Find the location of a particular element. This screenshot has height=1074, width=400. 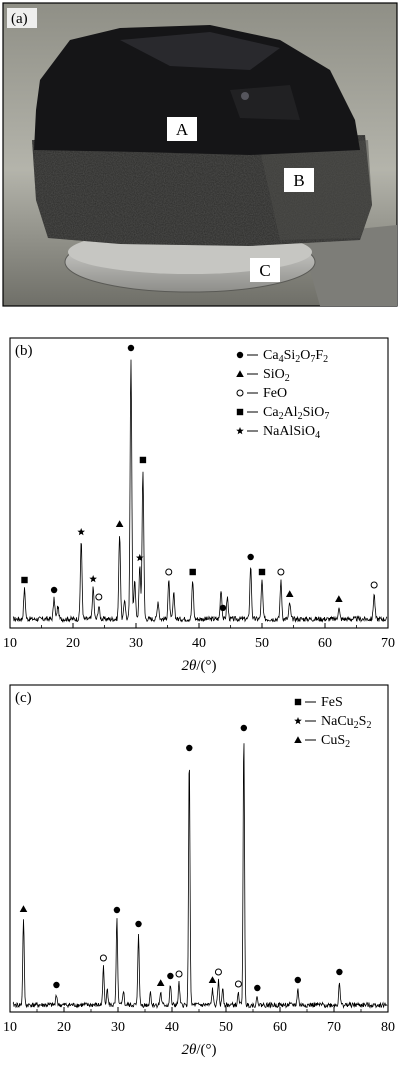

panel-label: (b) is located at coordinates (24, 351).